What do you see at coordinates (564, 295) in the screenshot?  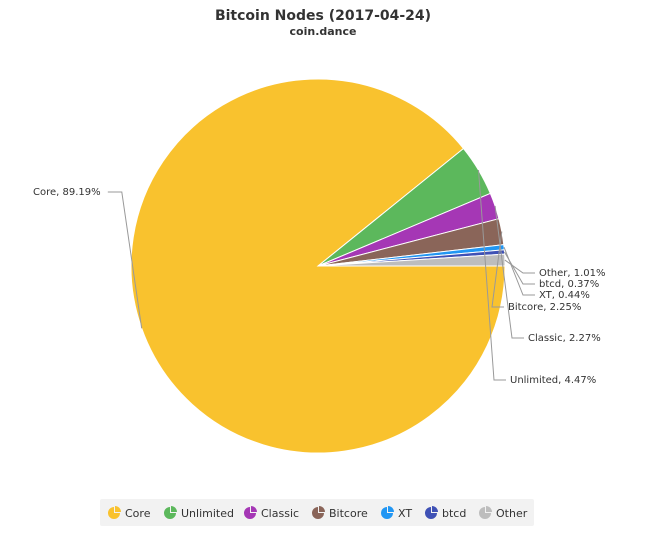 I see `slice-label-xt: XT, 0.44%` at bounding box center [564, 295].